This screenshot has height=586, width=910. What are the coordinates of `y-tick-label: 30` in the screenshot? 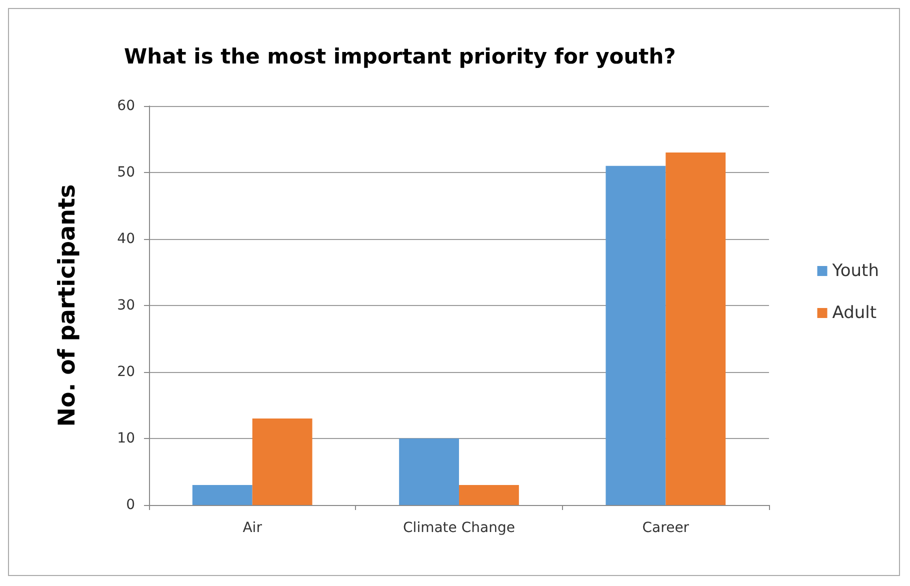 It's located at (126, 306).